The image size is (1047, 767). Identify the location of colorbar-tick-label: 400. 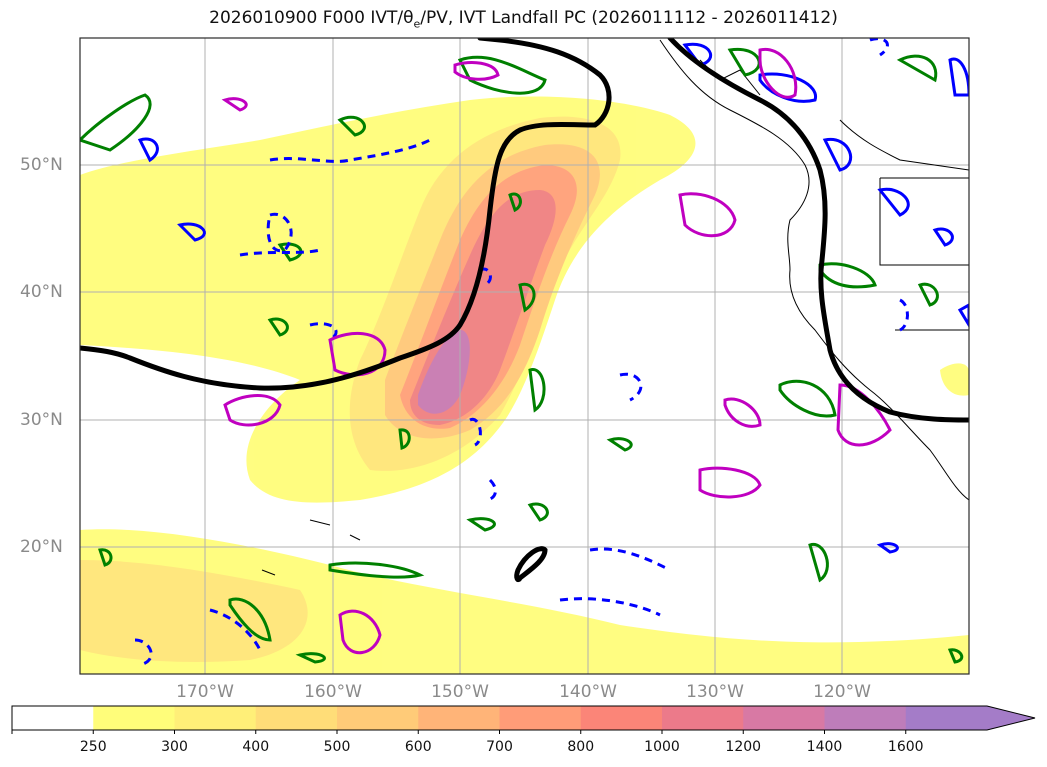
(256, 747).